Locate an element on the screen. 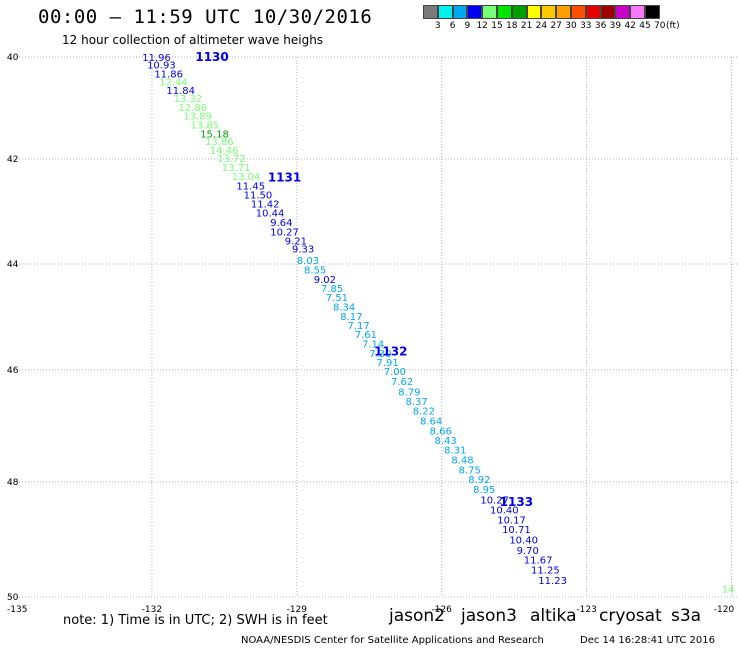 The width and height of the screenshot is (740, 650). wave-height-value: 13.86 is located at coordinates (219, 142).